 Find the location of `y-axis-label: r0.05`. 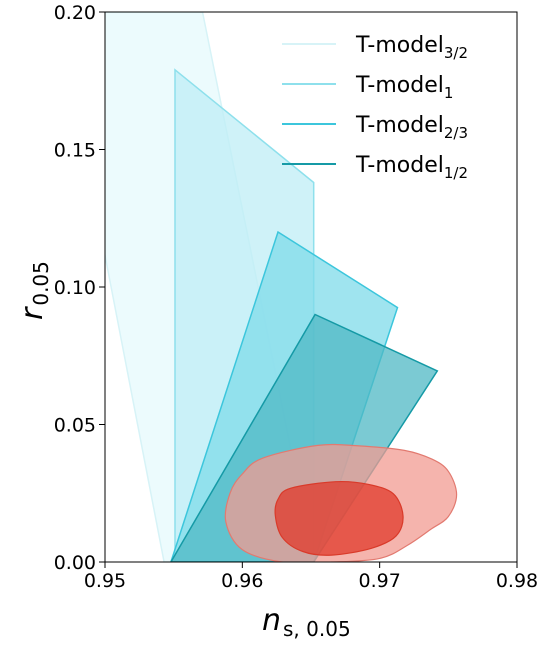

y-axis-label: r0.05 is located at coordinates (34, 290).